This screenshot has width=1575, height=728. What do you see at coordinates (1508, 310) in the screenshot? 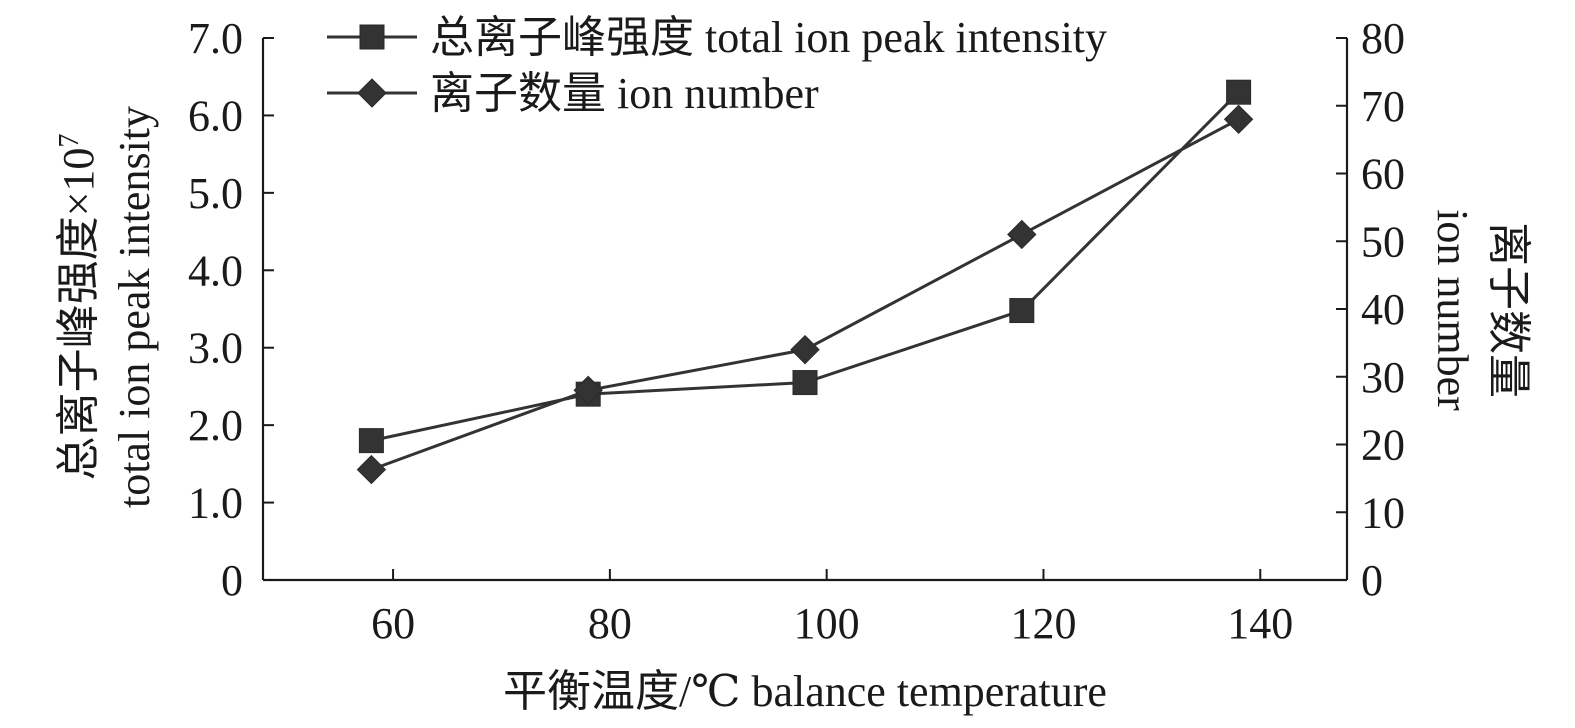
I see `right-y-axis-label-line1: 离子数量` at bounding box center [1508, 310].